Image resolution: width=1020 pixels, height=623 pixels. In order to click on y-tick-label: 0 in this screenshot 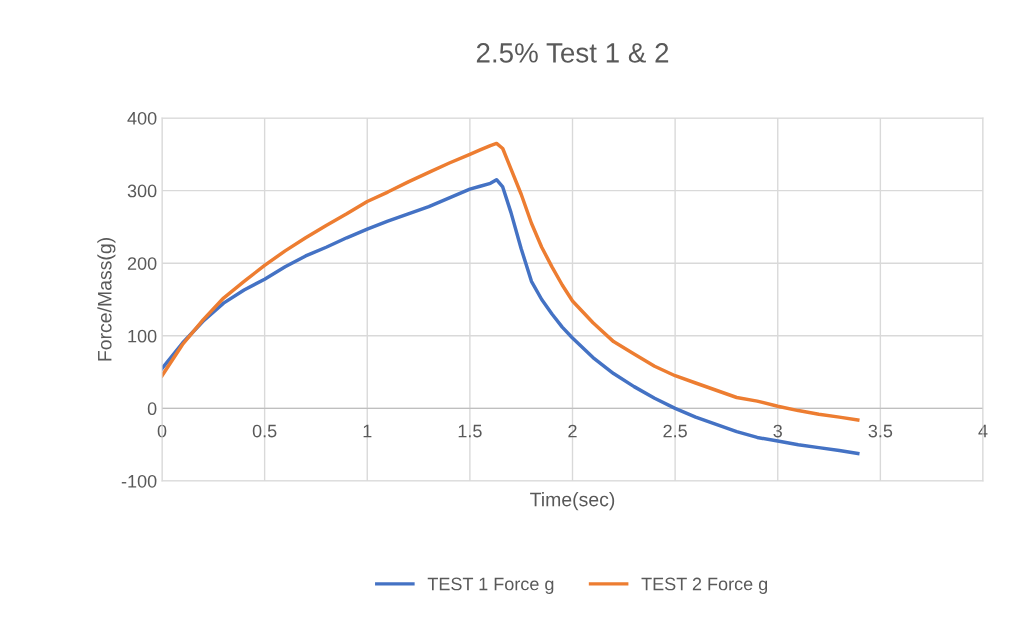, I will do `click(152, 409)`.